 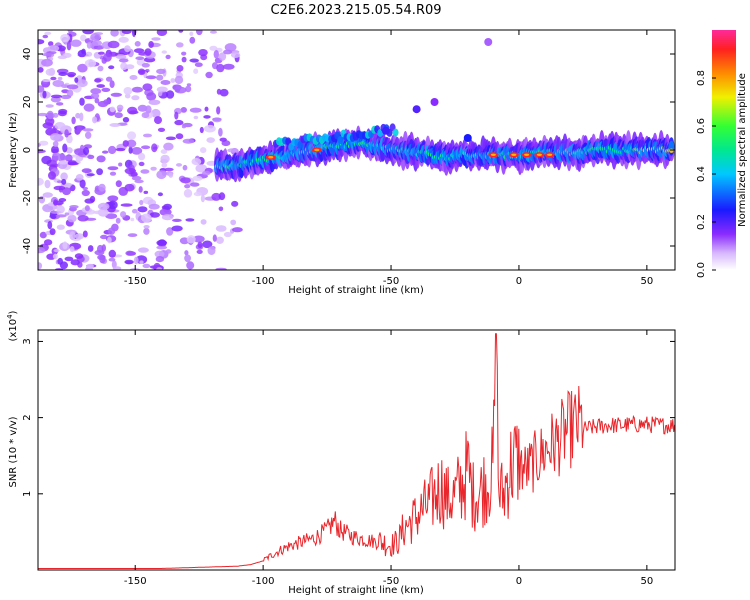 What do you see at coordinates (519, 281) in the screenshot?
I see `spectrogram-xtick-label: 0` at bounding box center [519, 281].